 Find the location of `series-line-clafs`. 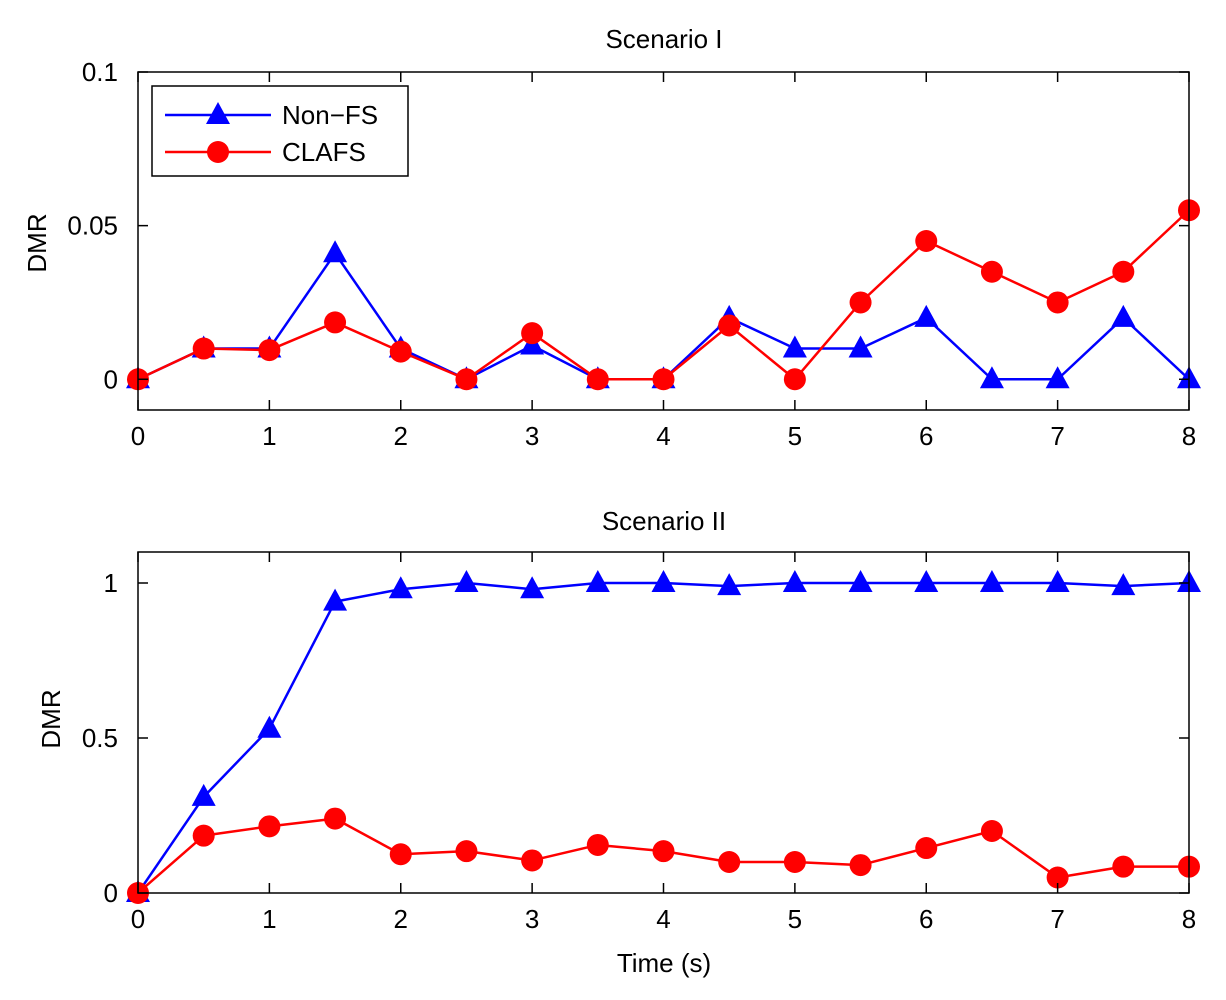

series-line-clafs is located at coordinates (663, 295).